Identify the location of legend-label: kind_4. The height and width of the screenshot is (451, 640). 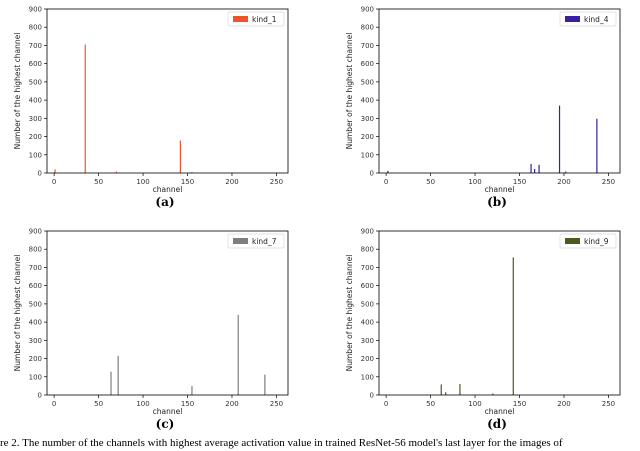
(596, 19).